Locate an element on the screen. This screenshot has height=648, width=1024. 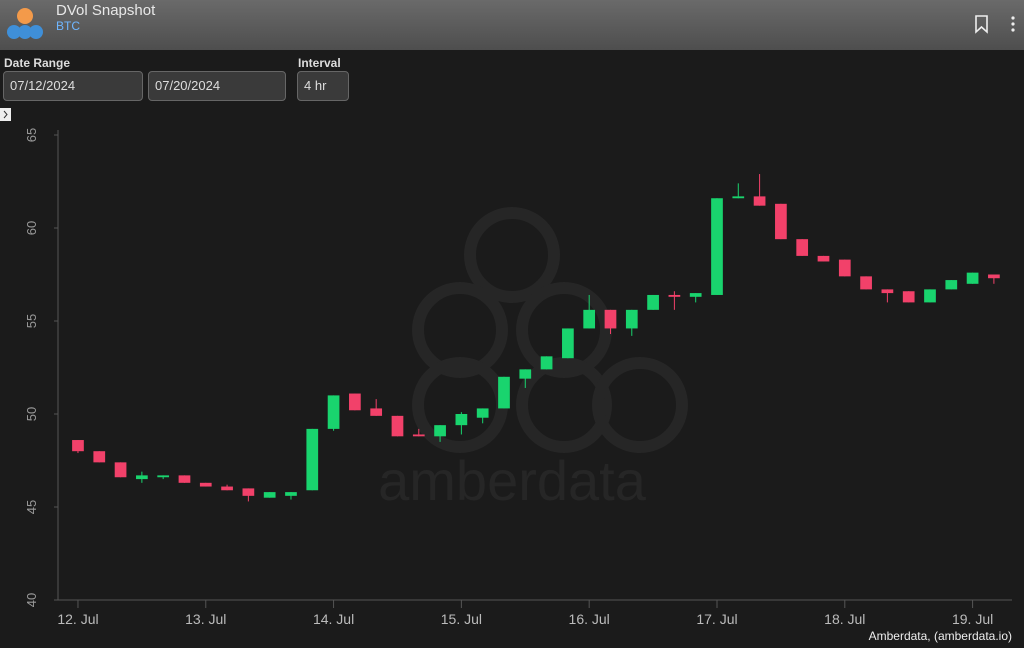
watermark: amberdata is located at coordinates (512, 480).